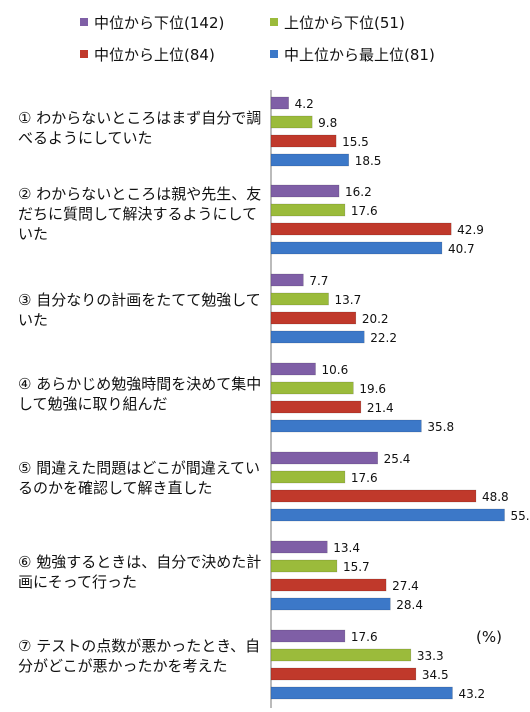 The height and width of the screenshot is (712, 530). Describe the element at coordinates (154, 55) in the screenshot. I see `legend-label-series-3: 中位から上位(84)` at that location.